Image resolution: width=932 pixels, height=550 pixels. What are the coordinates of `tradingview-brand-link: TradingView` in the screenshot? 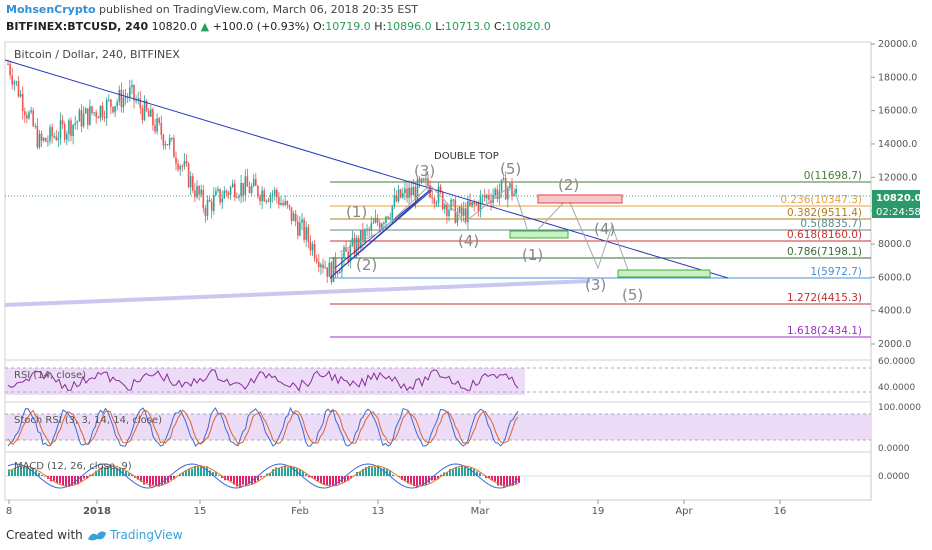 It's located at (146, 535).